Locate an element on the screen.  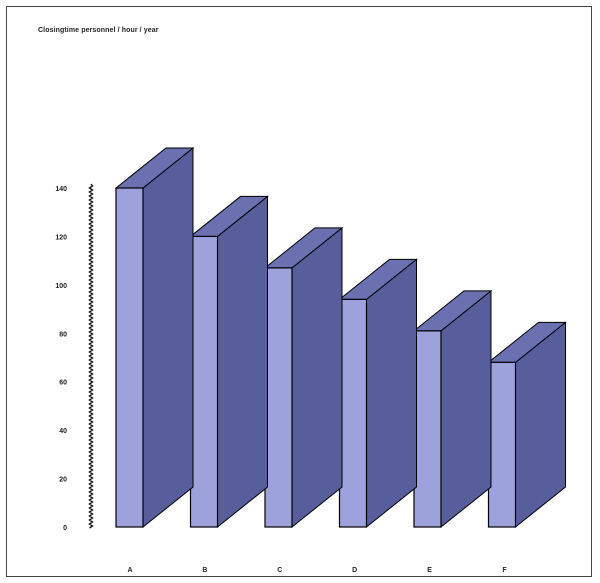
y-tick-label: 100 is located at coordinates (61, 286).